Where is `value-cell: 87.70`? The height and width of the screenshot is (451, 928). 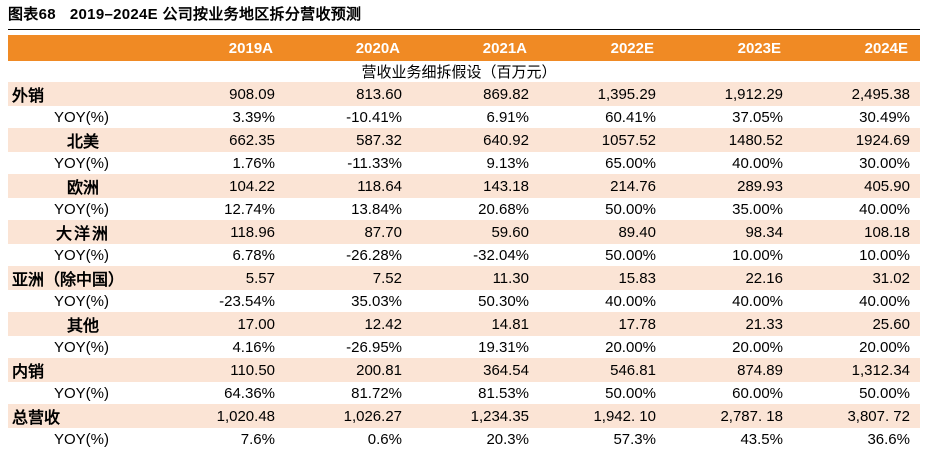 value-cell: 87.70 is located at coordinates (383, 232).